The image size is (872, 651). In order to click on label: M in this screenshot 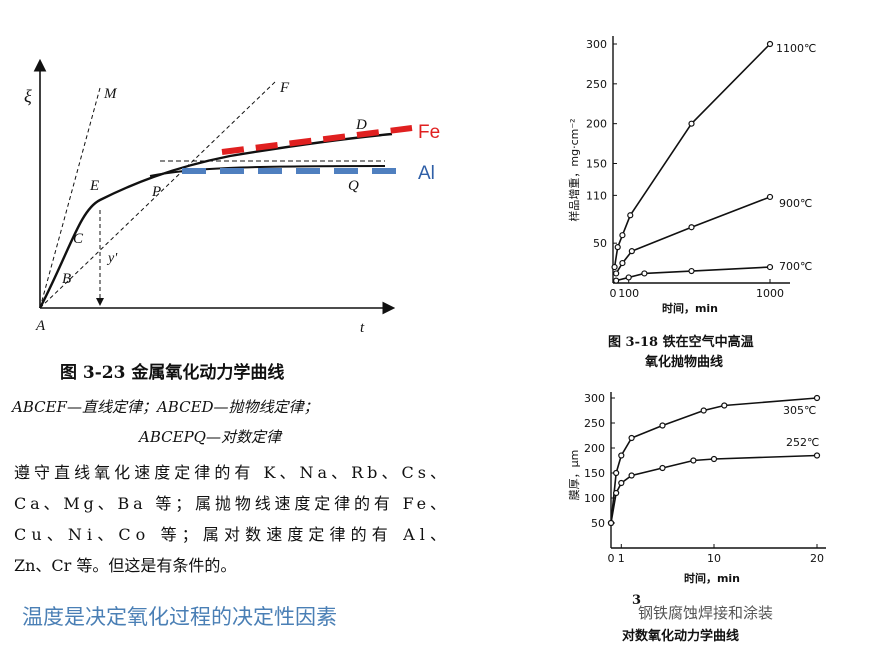, I will do `click(110, 94)`.